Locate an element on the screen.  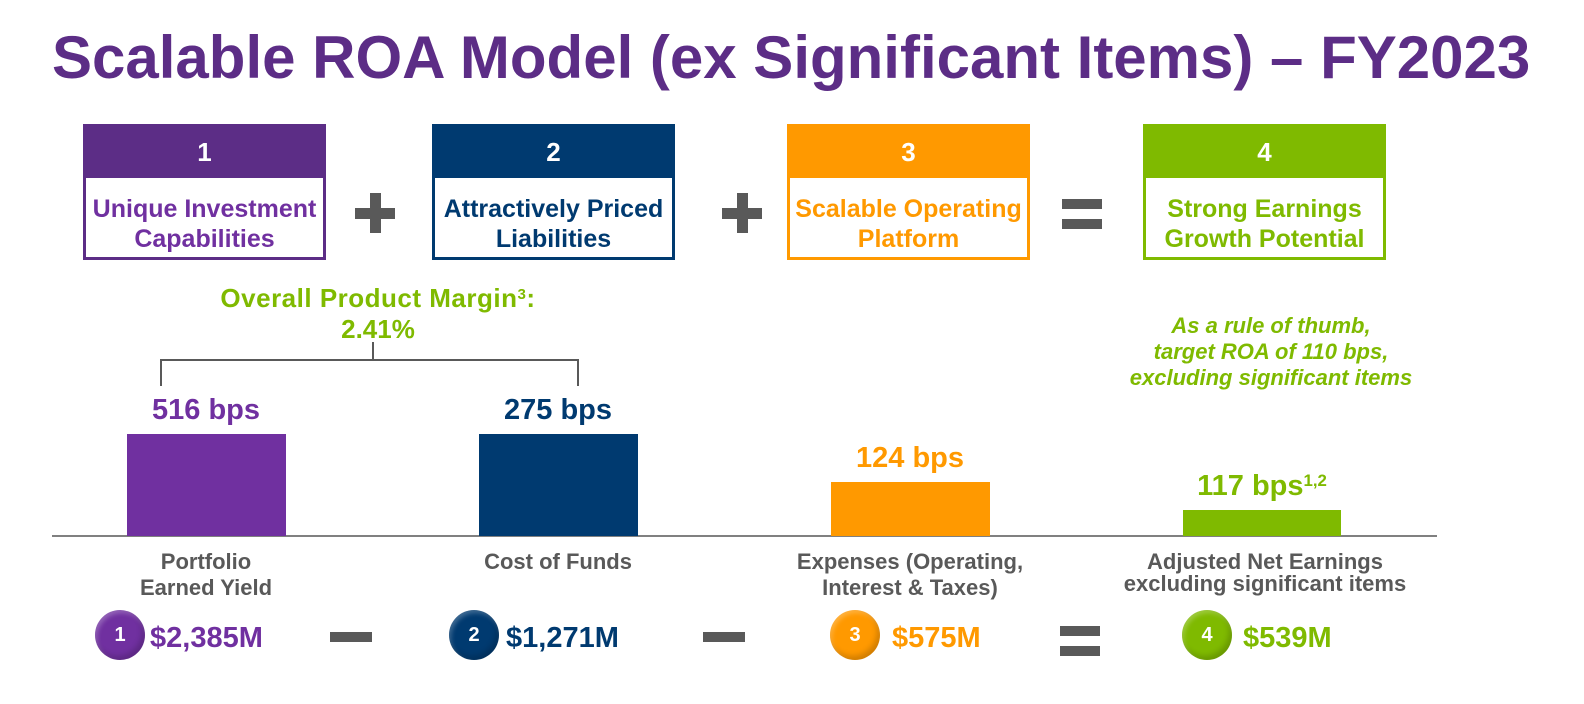
amount-value: $2,385M is located at coordinates (206, 638).